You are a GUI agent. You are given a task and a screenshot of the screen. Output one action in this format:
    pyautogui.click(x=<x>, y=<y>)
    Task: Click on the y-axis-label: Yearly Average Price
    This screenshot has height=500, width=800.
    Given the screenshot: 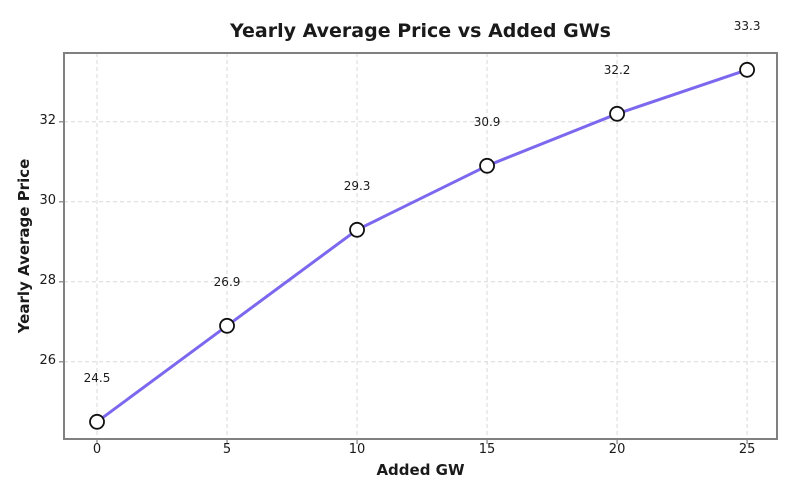 What is the action you would take?
    pyautogui.click(x=24, y=246)
    